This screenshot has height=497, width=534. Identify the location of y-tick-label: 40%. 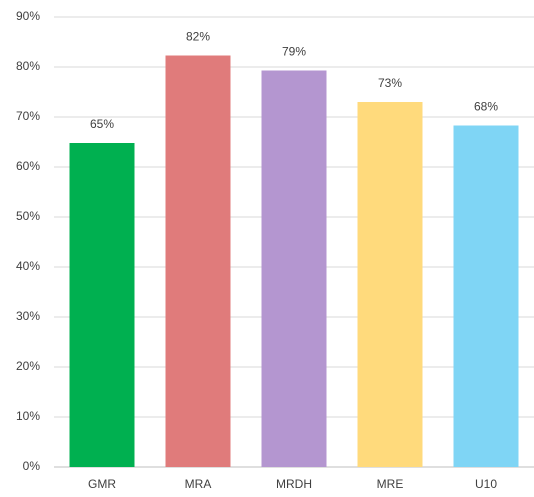
(28, 266).